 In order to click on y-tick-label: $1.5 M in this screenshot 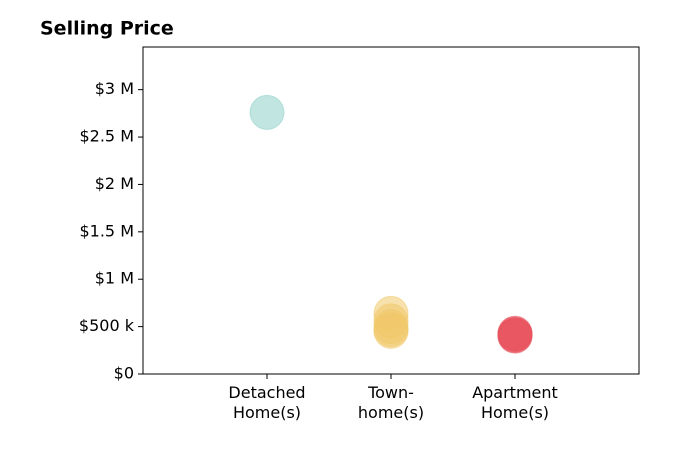, I will do `click(106, 230)`.